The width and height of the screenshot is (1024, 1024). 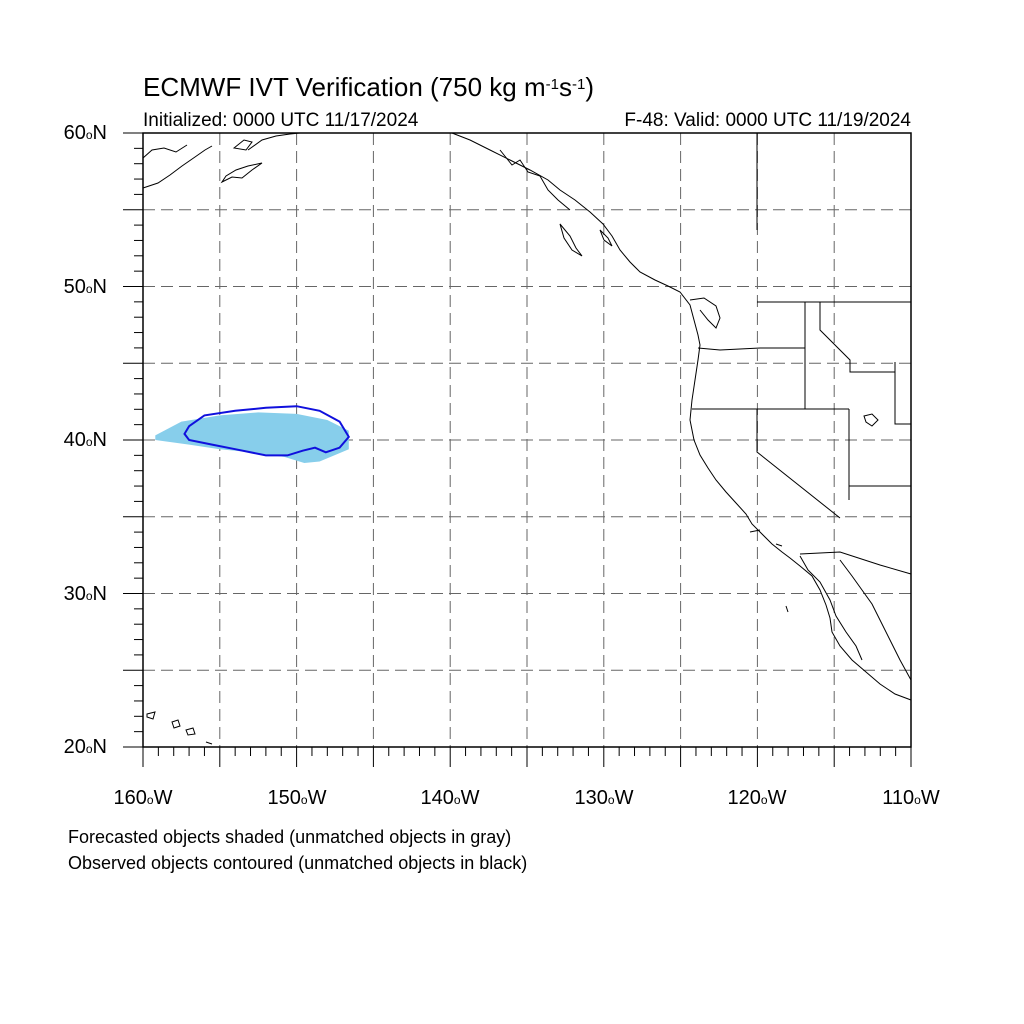 What do you see at coordinates (751, 349) in the screenshot?
I see `border-wa-or` at bounding box center [751, 349].